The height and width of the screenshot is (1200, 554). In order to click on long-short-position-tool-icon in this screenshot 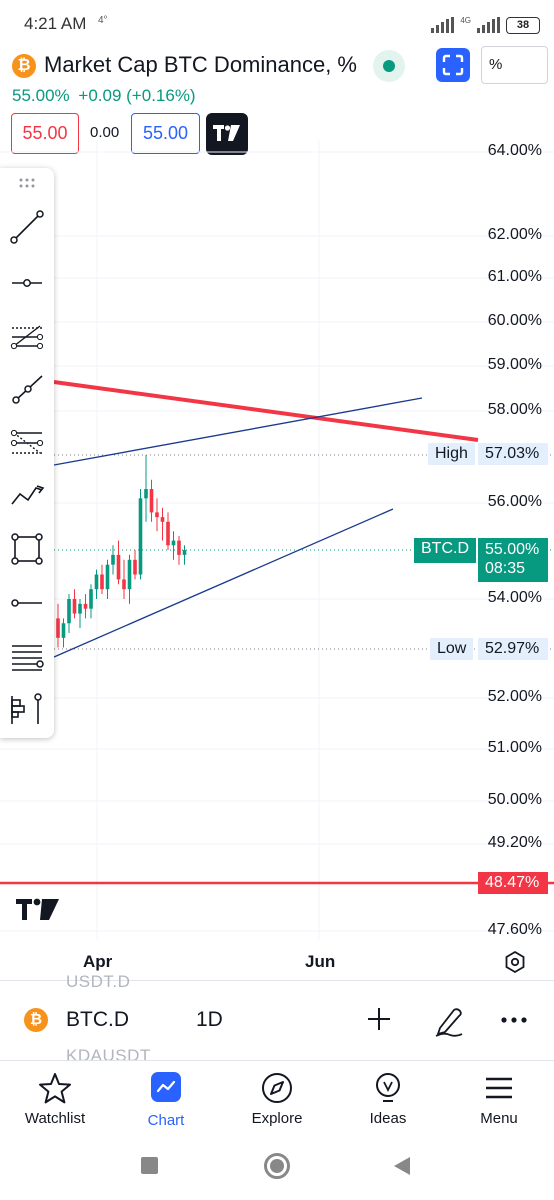, I will do `click(27, 709)`.